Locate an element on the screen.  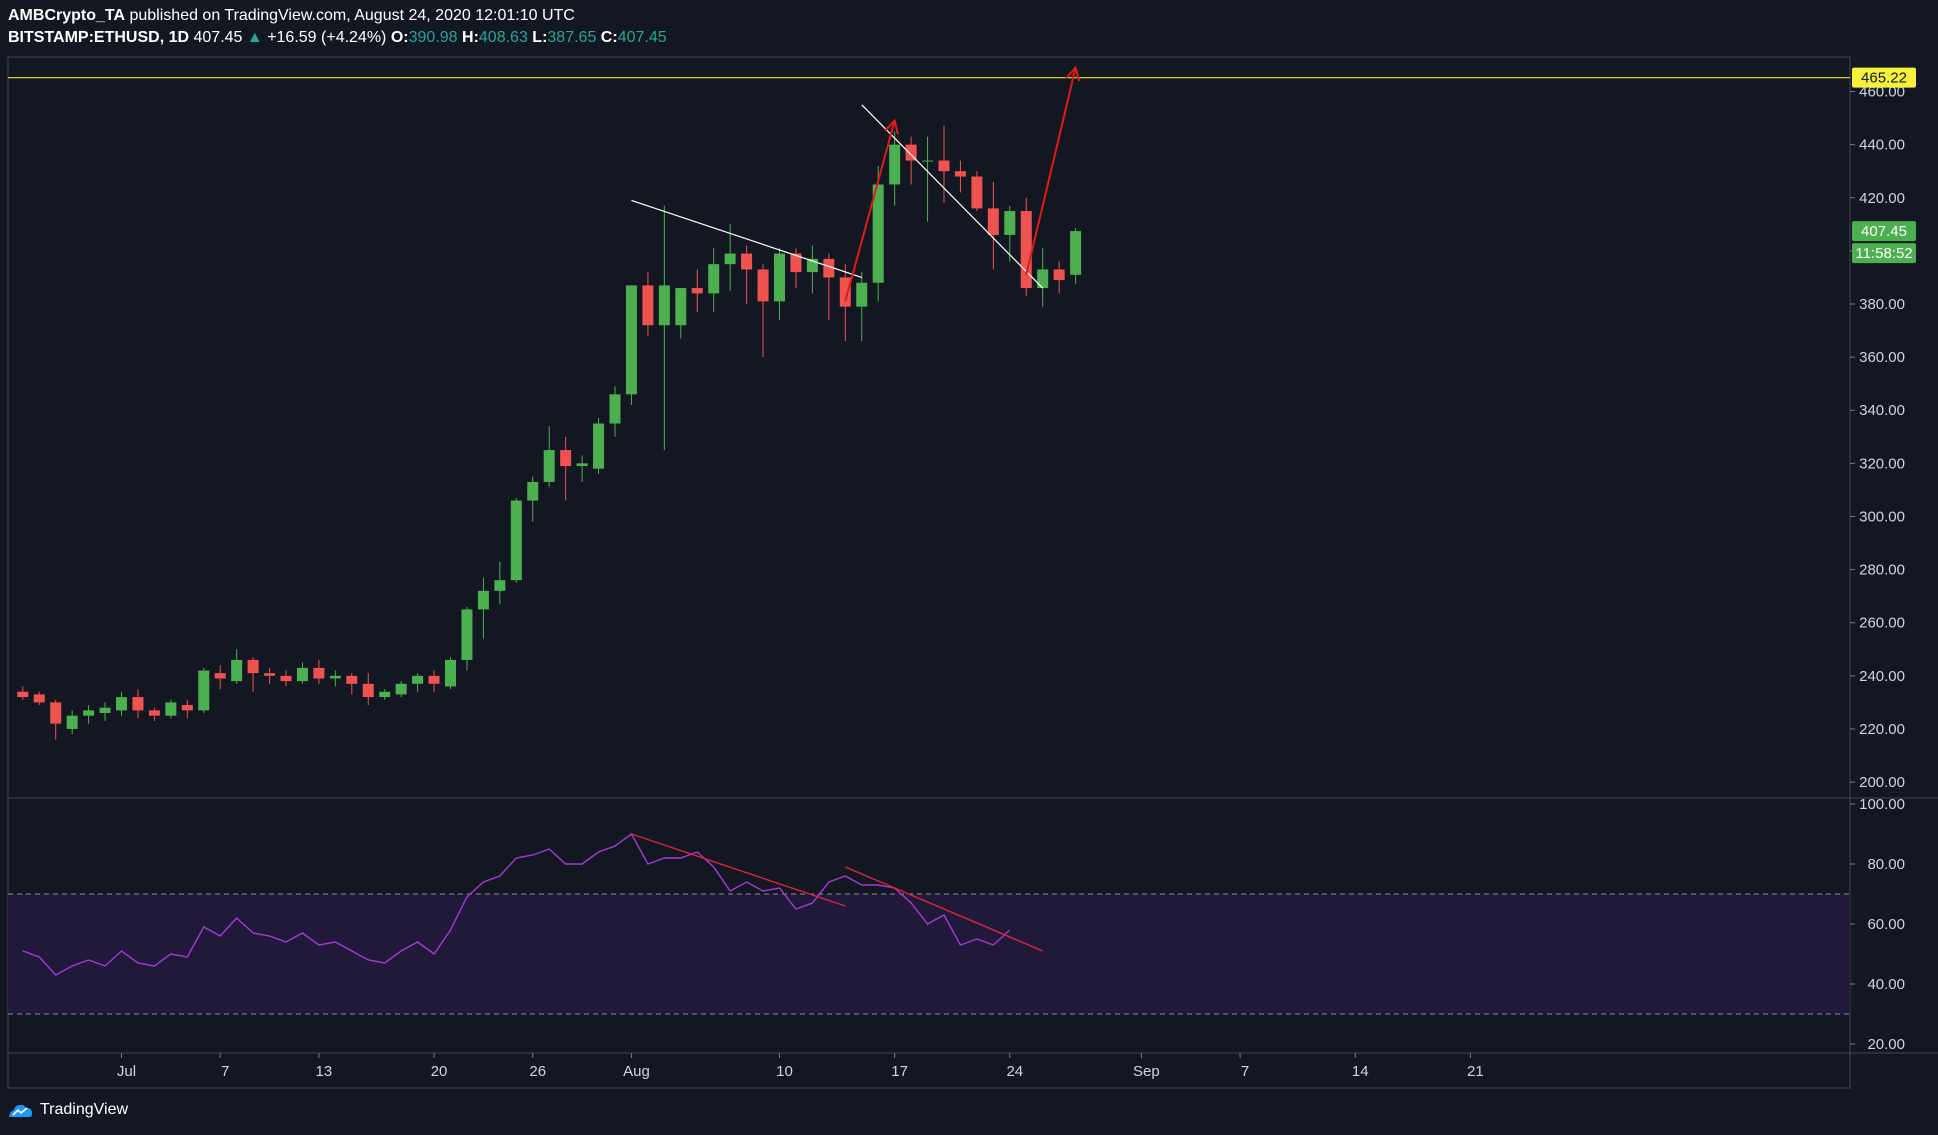
countdown-tag-label: 11:58:52 is located at coordinates (1883, 253).